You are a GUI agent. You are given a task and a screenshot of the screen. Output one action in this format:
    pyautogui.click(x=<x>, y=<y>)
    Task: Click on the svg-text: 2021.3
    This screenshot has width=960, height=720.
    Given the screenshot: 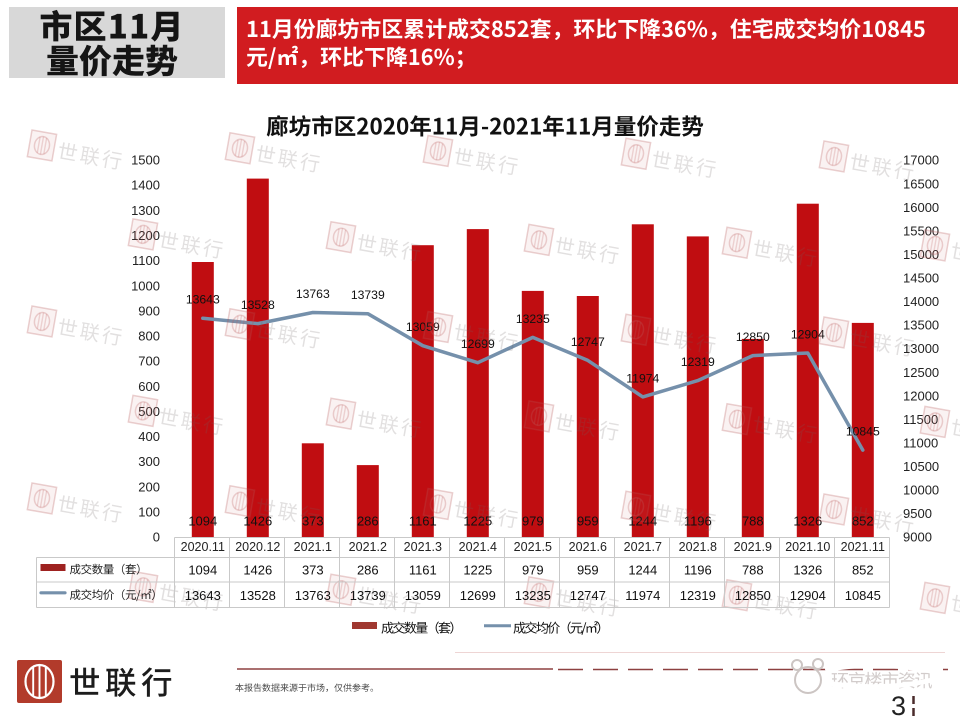 What is the action you would take?
    pyautogui.click(x=423, y=547)
    